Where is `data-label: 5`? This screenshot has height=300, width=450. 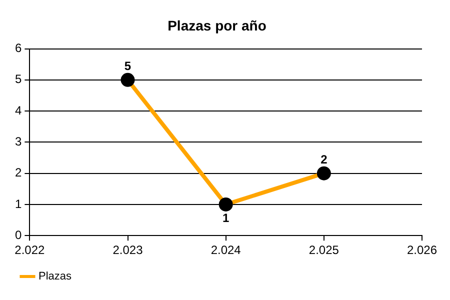 data-label: 5 is located at coordinates (128, 66).